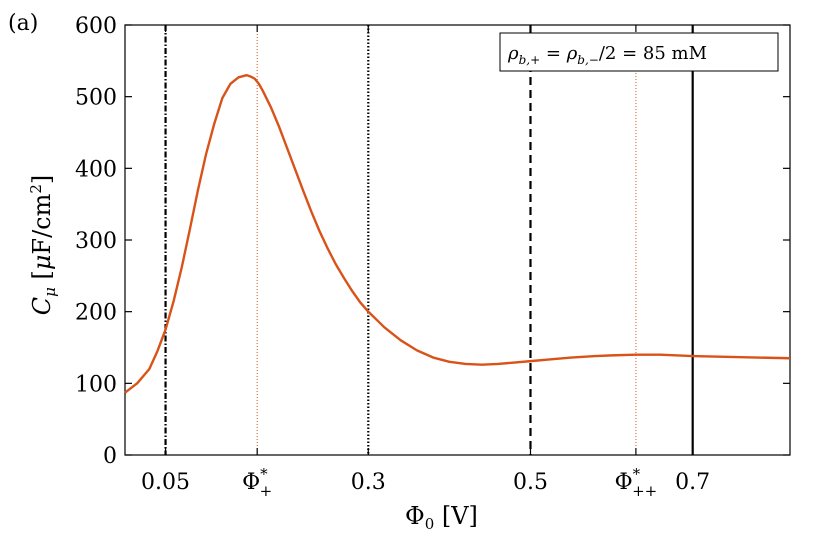 The width and height of the screenshot is (830, 535). What do you see at coordinates (530, 482) in the screenshot?
I see `x-tick-label-3: 0.5` at bounding box center [530, 482].